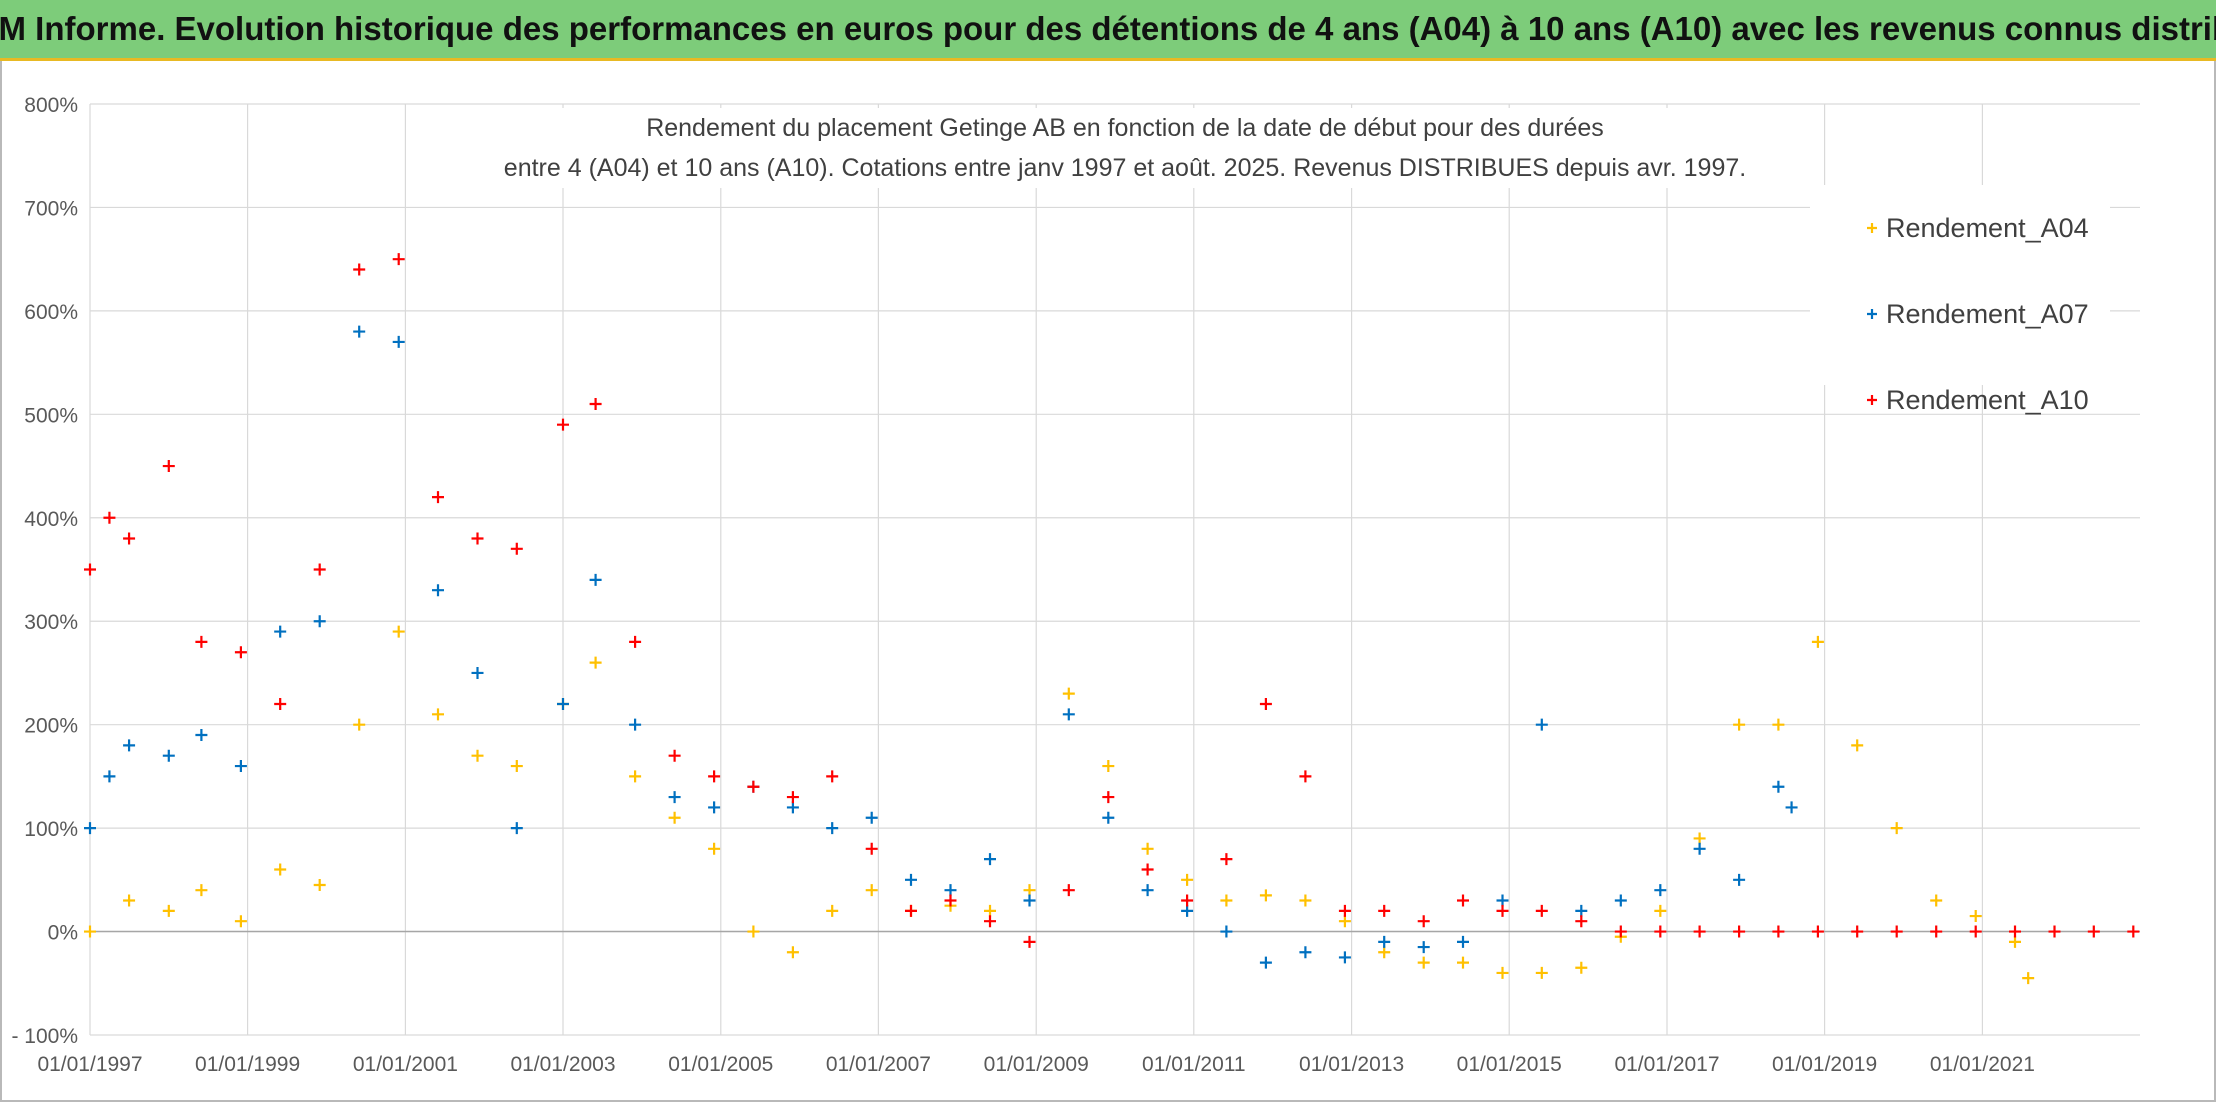  Describe the element at coordinates (51, 622) in the screenshot. I see `y-tick-label: 300%` at that location.